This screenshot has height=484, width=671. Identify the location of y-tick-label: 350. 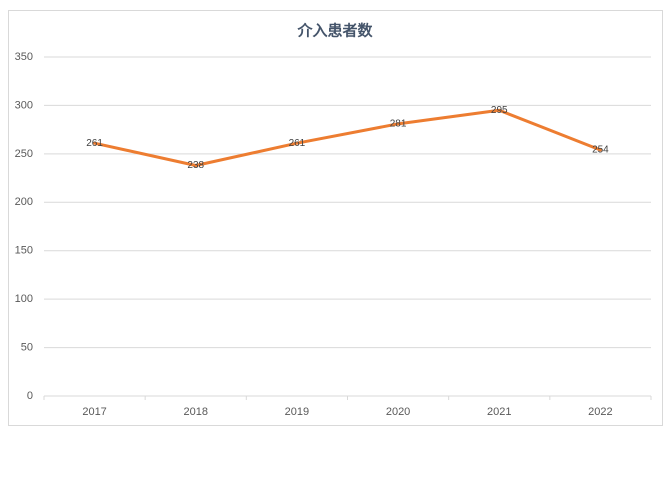
(24, 57).